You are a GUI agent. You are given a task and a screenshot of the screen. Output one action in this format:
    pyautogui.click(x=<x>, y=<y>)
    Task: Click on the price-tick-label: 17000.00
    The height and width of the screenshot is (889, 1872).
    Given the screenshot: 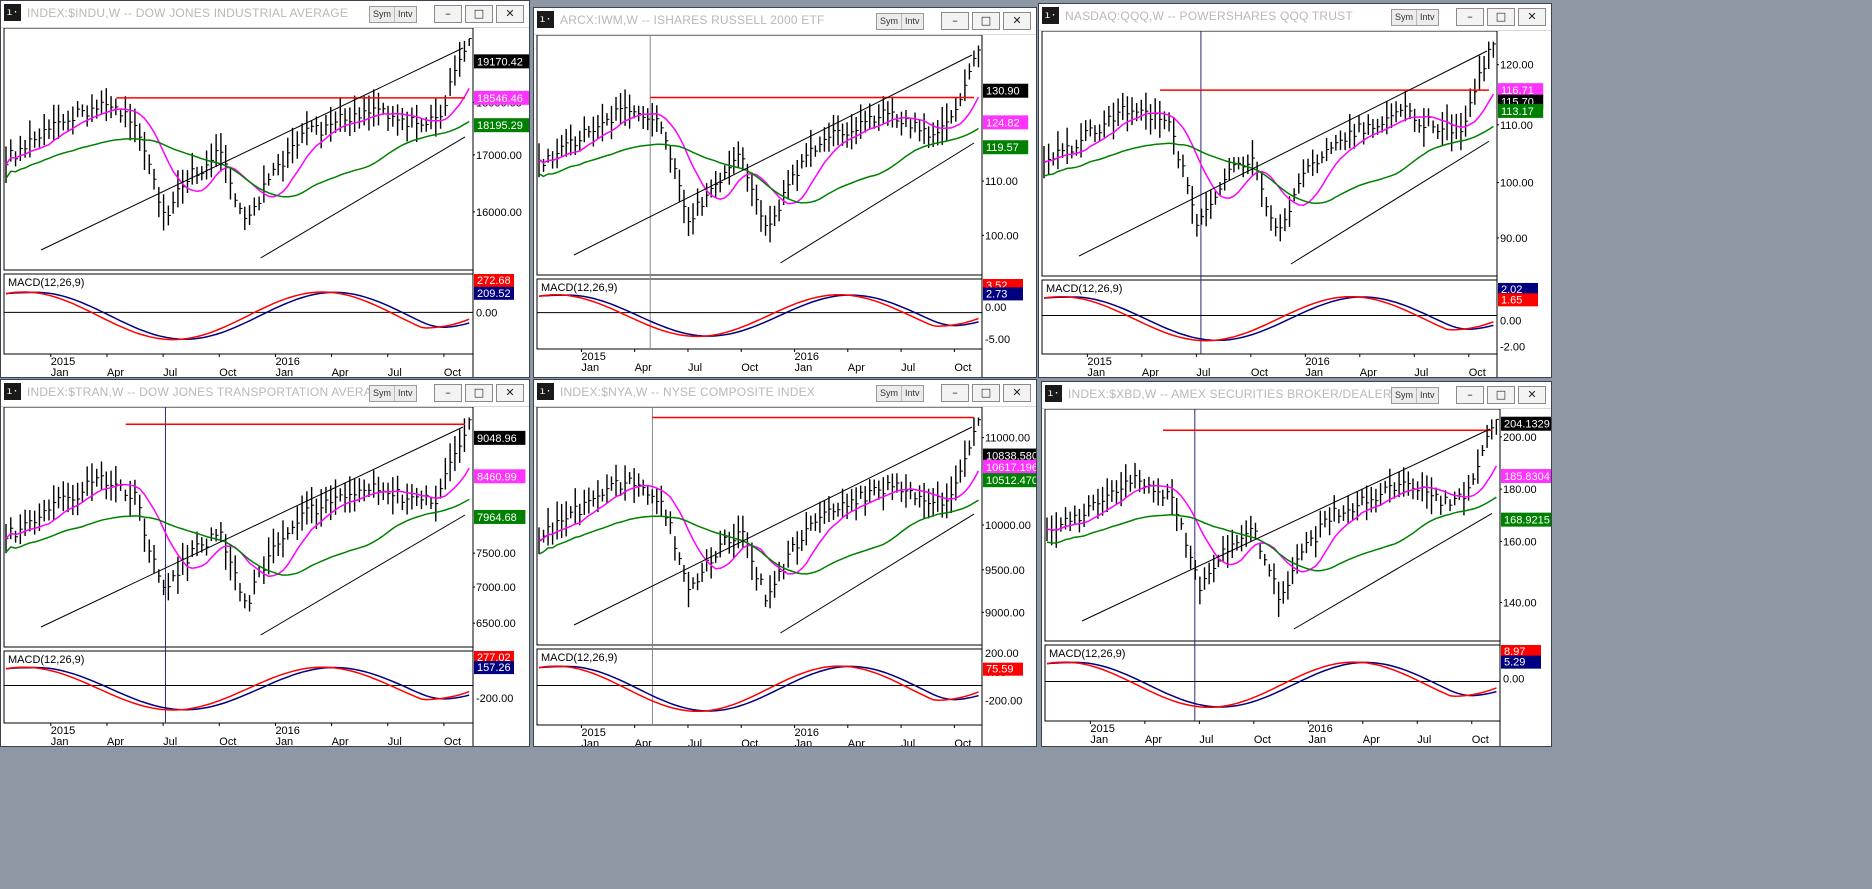 What is the action you would take?
    pyautogui.click(x=499, y=156)
    